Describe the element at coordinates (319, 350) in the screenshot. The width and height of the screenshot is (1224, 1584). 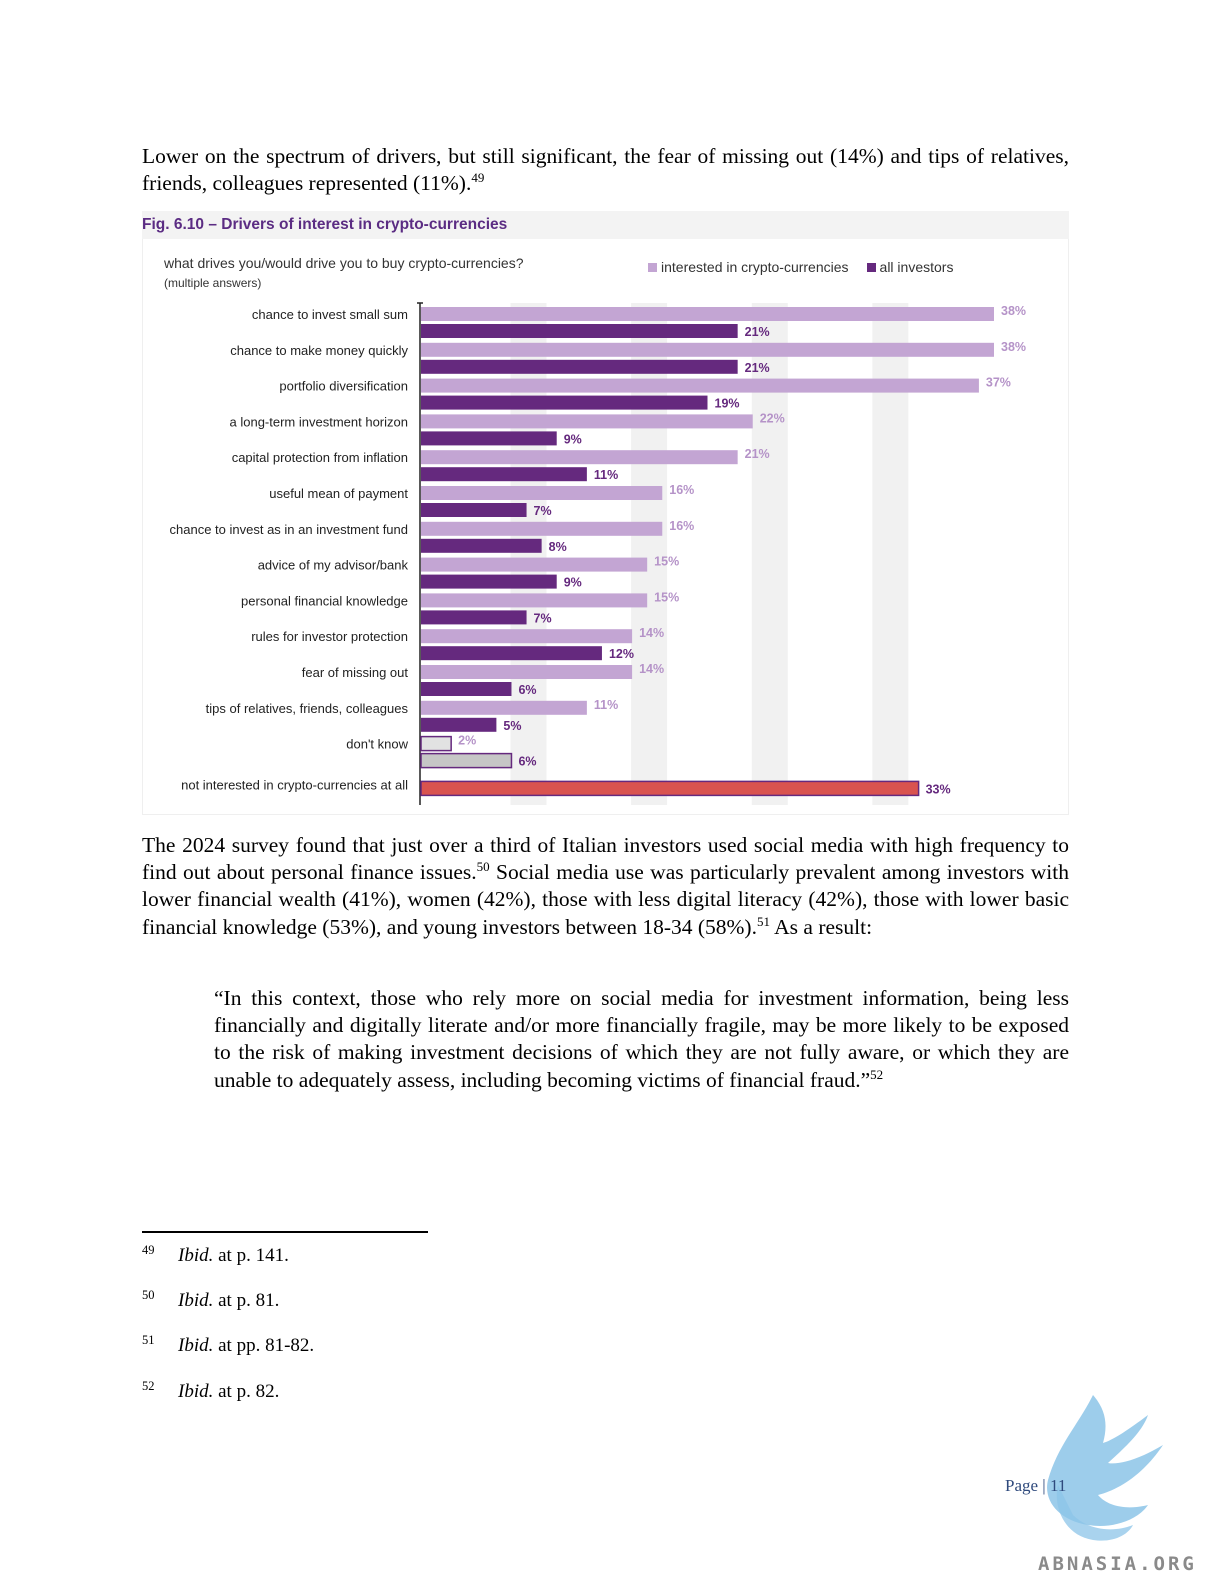
I see `category-label: chance to make money quickly` at that location.